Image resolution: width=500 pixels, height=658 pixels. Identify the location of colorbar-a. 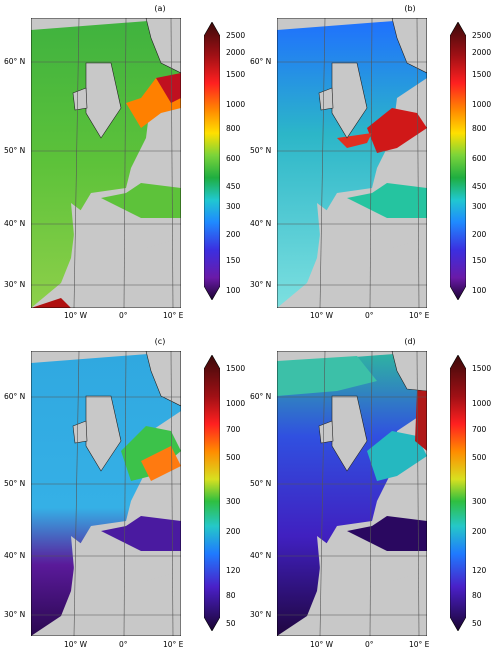
(212, 161).